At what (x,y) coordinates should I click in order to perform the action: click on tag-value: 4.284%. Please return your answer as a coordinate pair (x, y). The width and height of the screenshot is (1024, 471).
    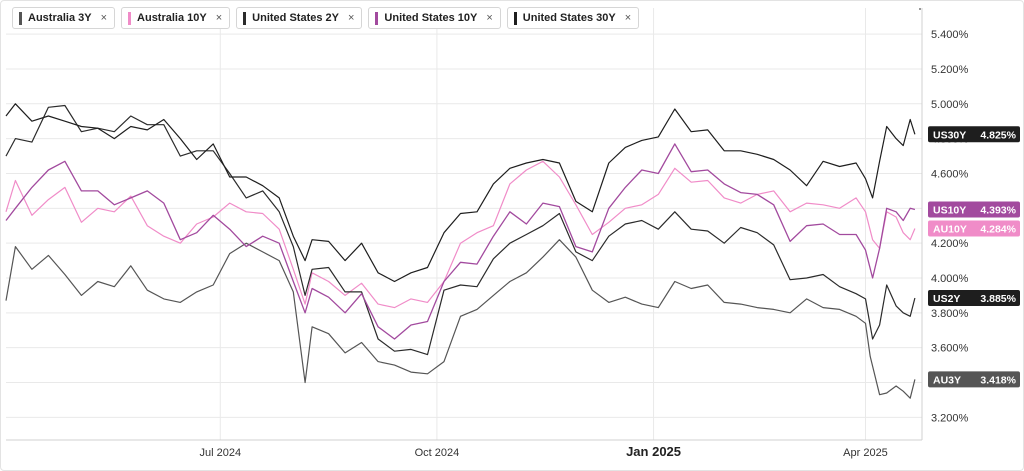
    Looking at the image, I should click on (998, 230).